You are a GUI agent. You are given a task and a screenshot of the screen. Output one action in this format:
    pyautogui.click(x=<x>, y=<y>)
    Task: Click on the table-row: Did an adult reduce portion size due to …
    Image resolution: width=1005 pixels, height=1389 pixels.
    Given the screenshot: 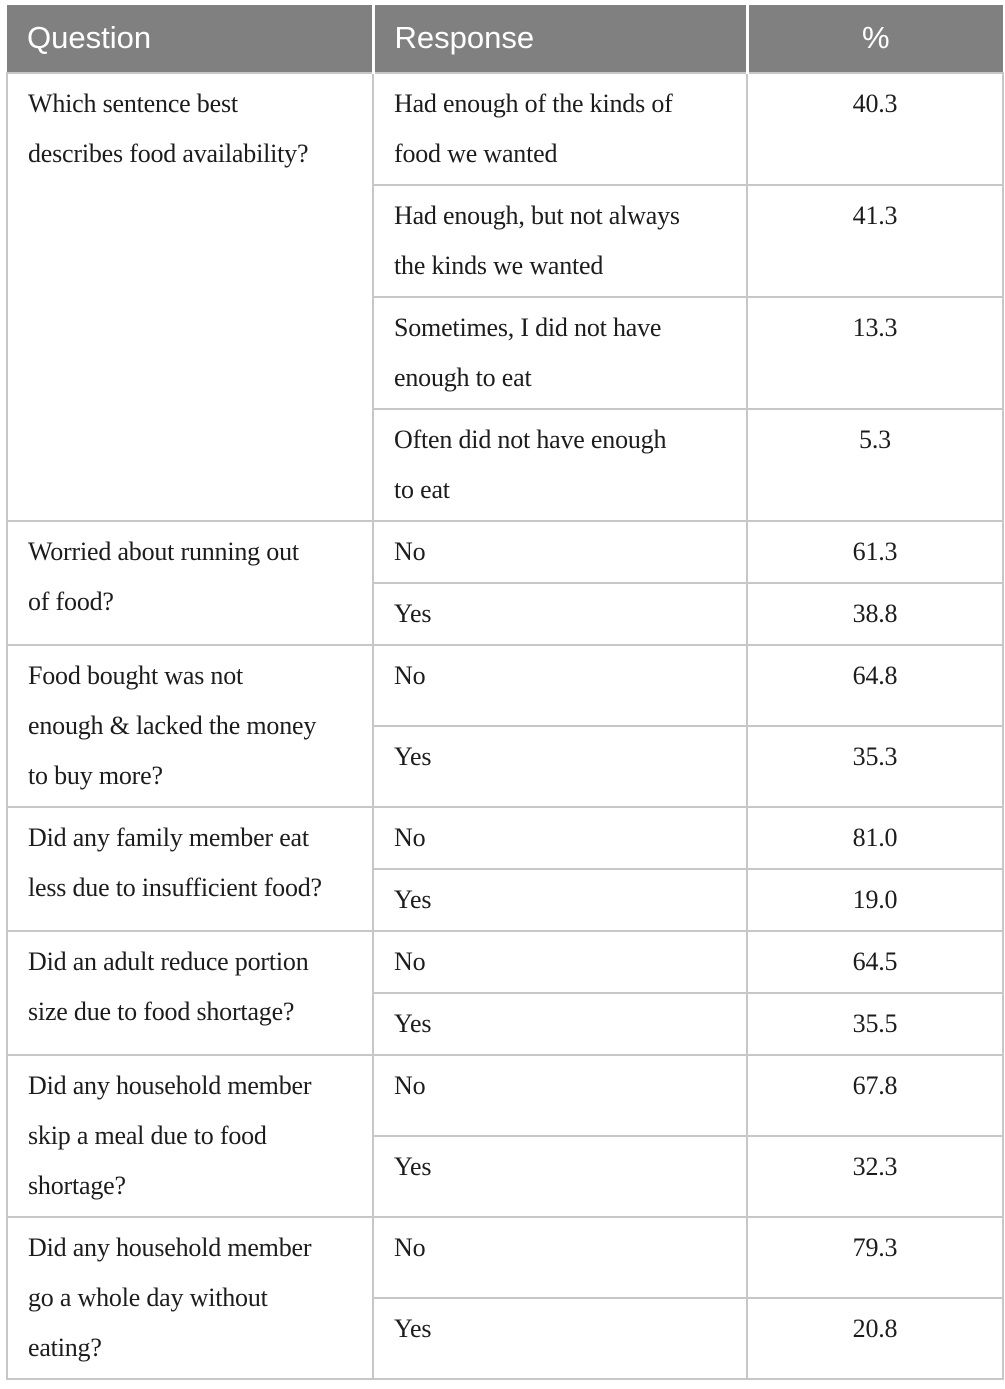 What is the action you would take?
    pyautogui.click(x=505, y=993)
    